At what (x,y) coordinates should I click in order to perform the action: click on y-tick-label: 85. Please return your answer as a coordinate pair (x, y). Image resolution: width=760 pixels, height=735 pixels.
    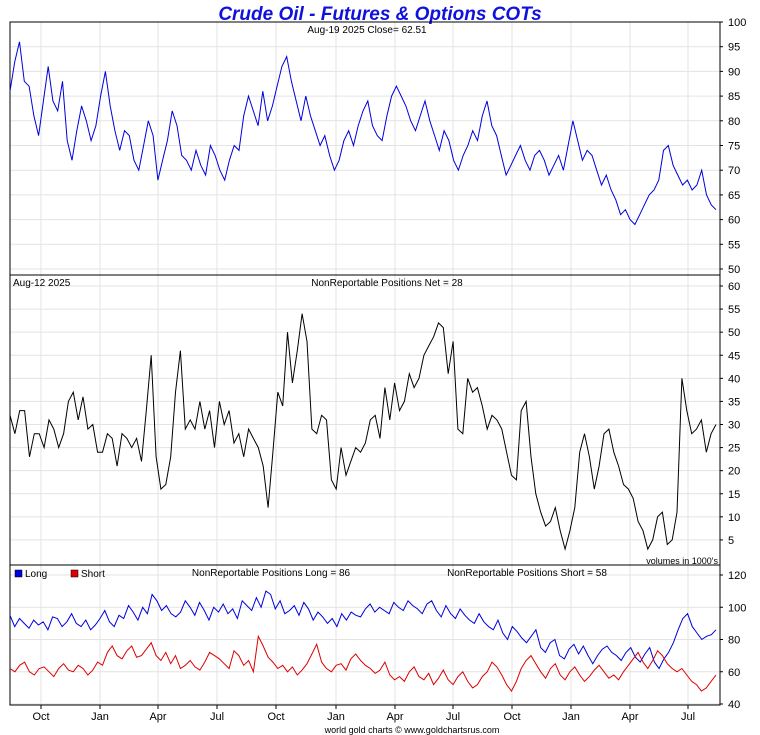
    Looking at the image, I should click on (734, 97).